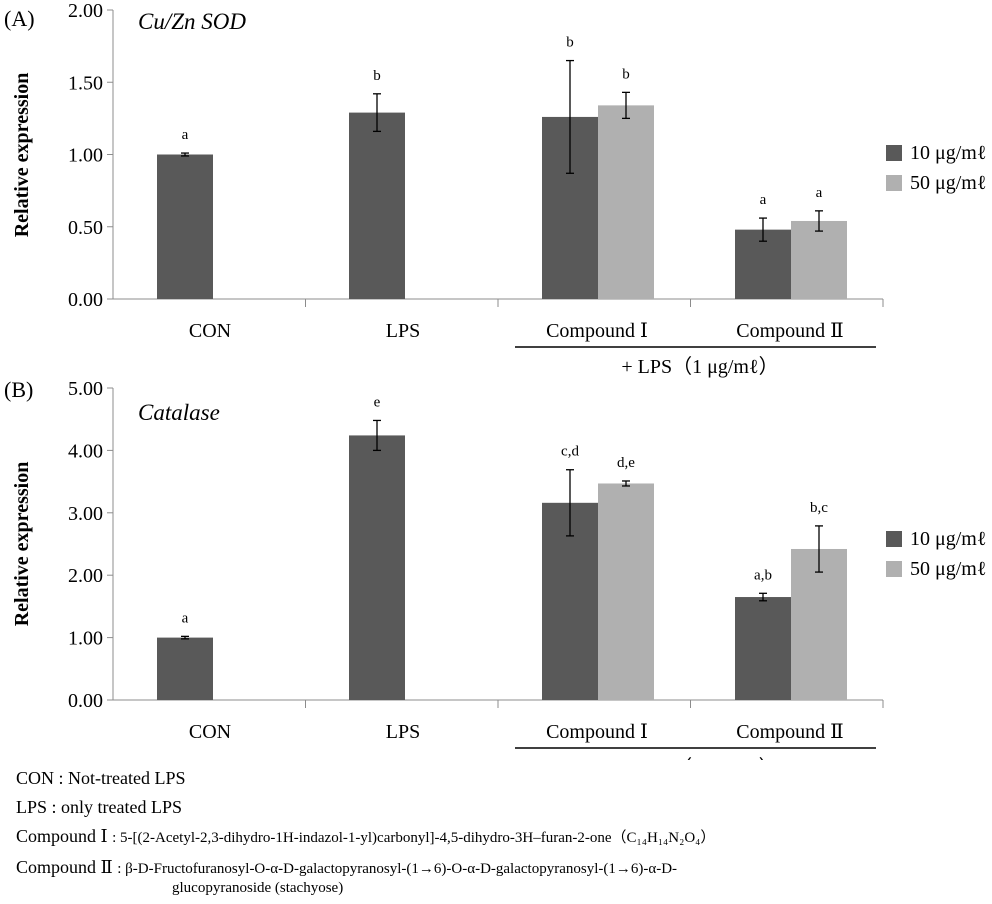 The height and width of the screenshot is (904, 992). Describe the element at coordinates (85, 83) in the screenshot. I see `y-tick-label: 1.50` at that location.